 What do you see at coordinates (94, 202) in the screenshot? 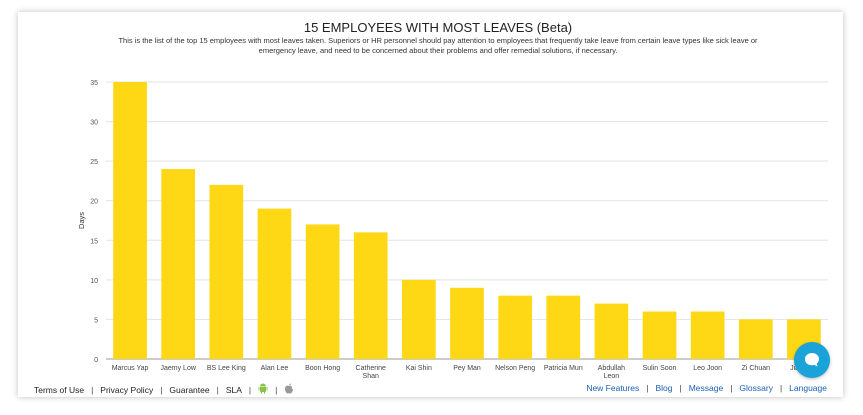
I see `y-tick-label: 20` at bounding box center [94, 202].